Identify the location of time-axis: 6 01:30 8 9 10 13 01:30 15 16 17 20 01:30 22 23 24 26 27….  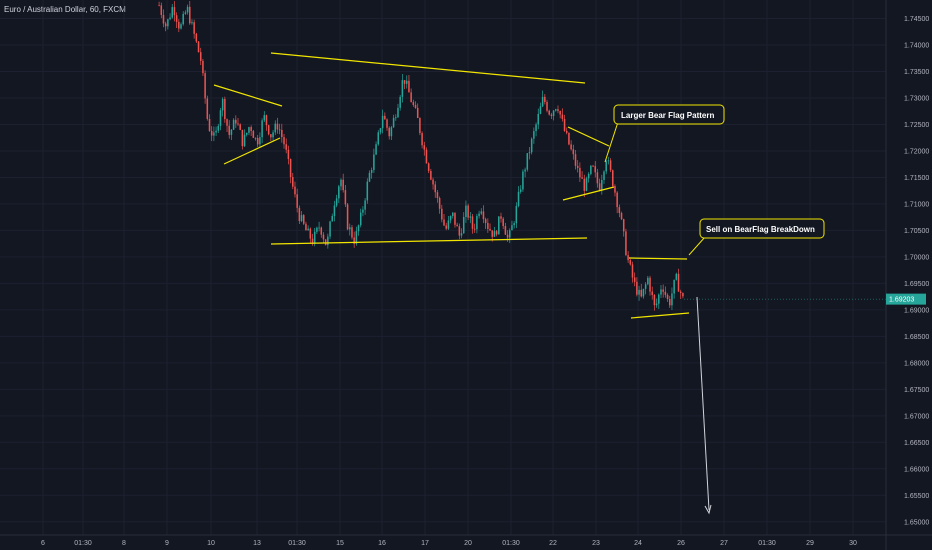
(466, 540).